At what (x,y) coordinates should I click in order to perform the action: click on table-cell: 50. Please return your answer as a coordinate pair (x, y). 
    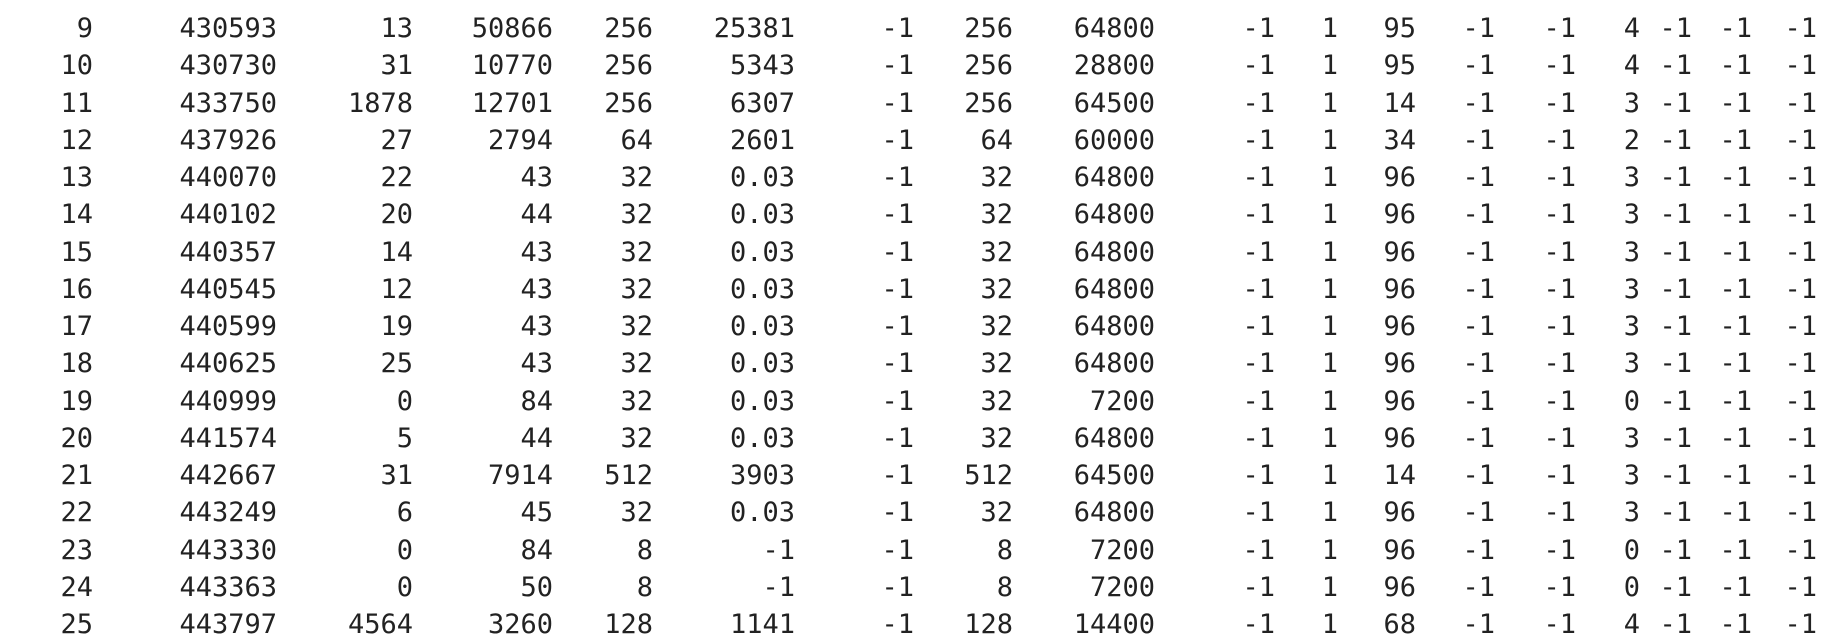
    Looking at the image, I should click on (536, 587).